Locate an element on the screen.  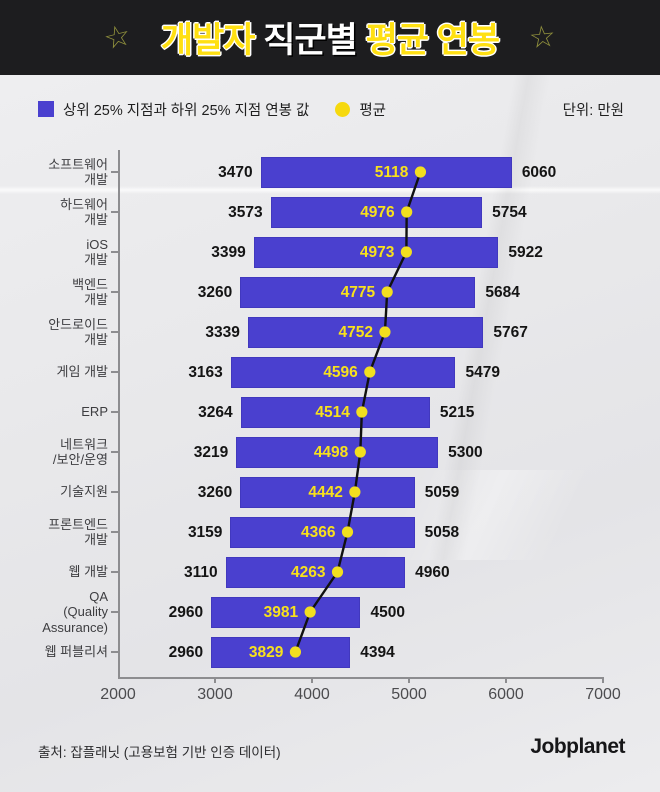
average-value-label: 5118 is located at coordinates (391, 172).